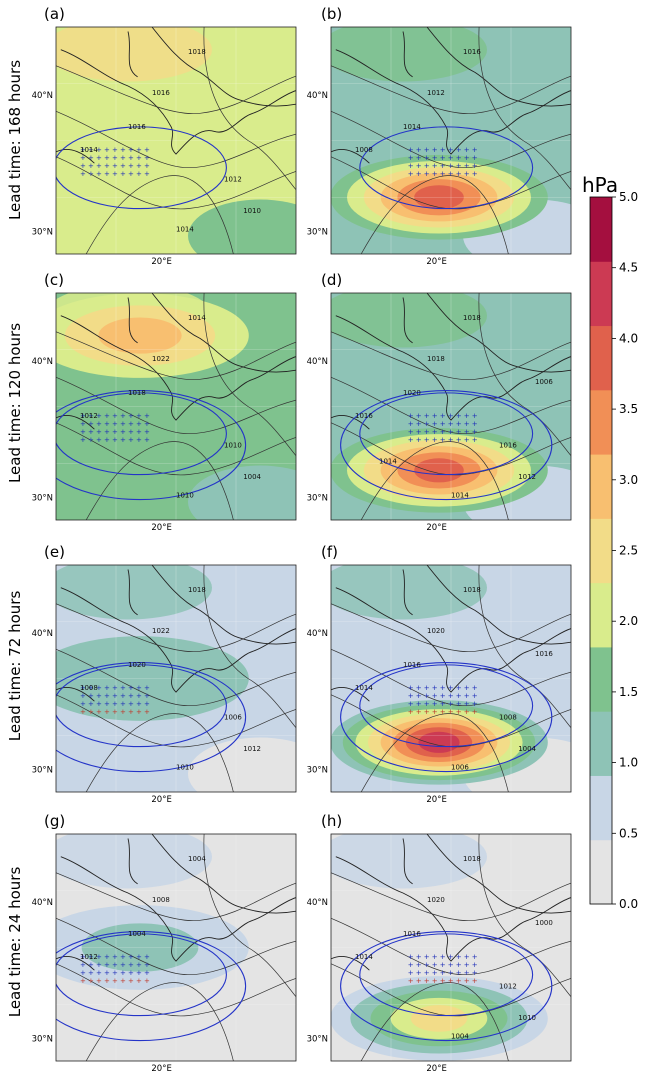 The height and width of the screenshot is (1081, 645). Describe the element at coordinates (439, 1018) in the screenshot. I see `field-blob-ring` at that location.